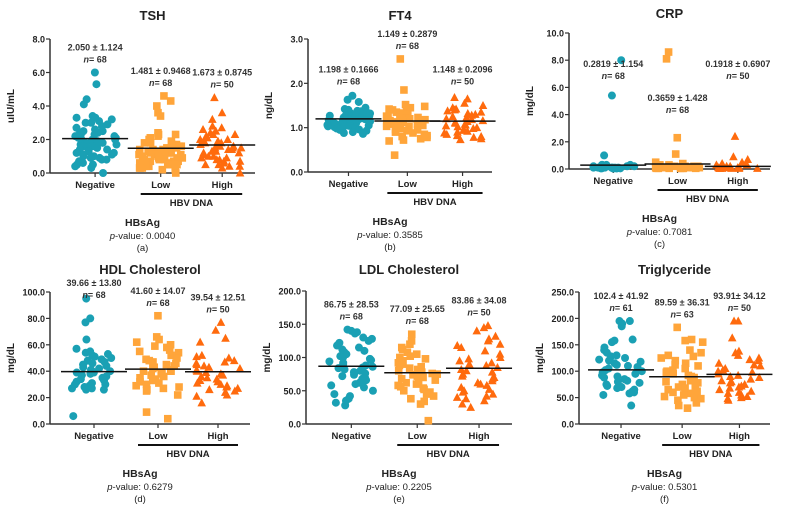 Image resolution: width=791 pixels, height=512 pixels. What do you see at coordinates (351, 305) in the screenshot?
I see `mean-sd-annotation: 86.75 ± 28.53` at bounding box center [351, 305].